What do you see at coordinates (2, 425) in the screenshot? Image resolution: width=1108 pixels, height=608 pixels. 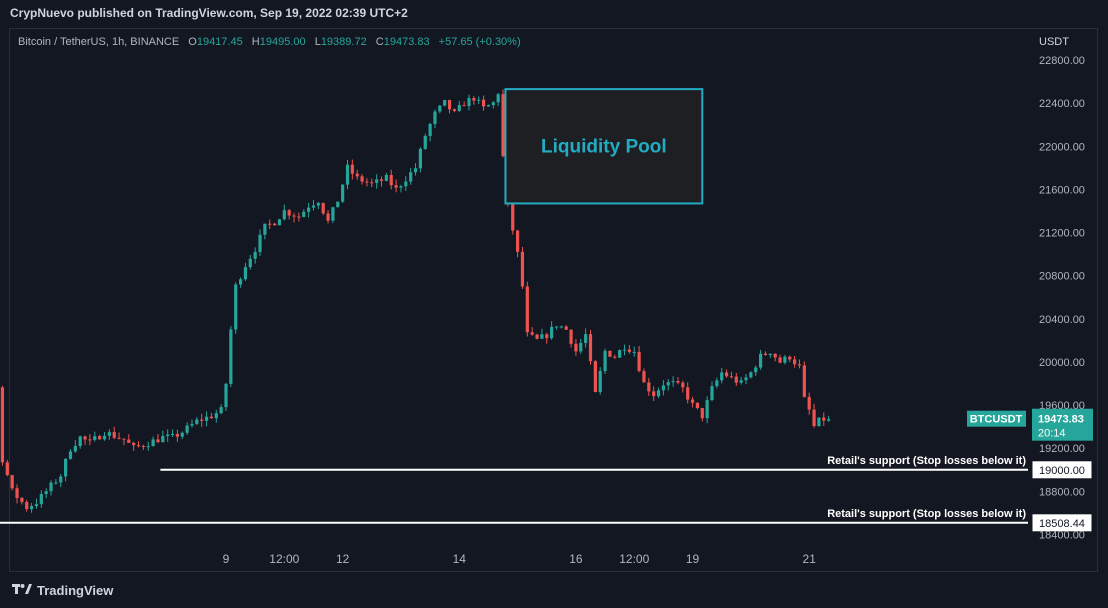 I see `candle-body` at bounding box center [2, 425].